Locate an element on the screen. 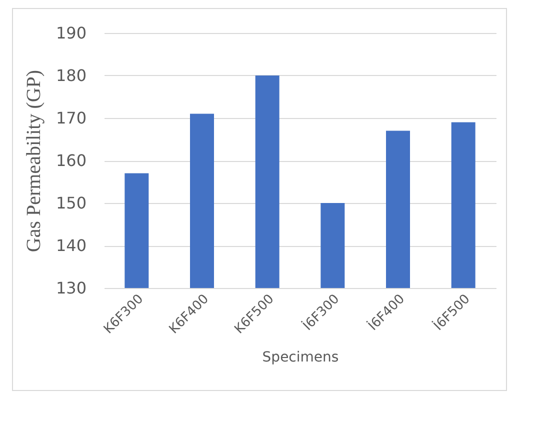 The height and width of the screenshot is (441, 552). y-axis-title: Gas Permeability (GP) is located at coordinates (33, 161).